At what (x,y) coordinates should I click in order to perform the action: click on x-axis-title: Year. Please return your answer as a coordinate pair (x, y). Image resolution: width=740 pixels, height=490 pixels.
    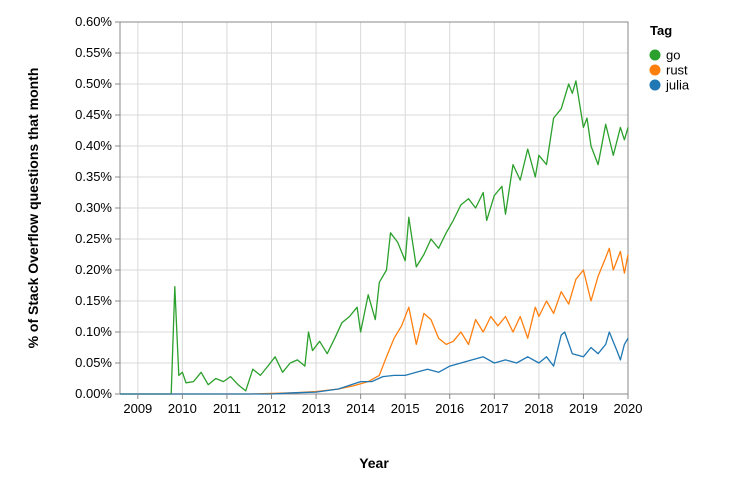
    Looking at the image, I should click on (374, 463).